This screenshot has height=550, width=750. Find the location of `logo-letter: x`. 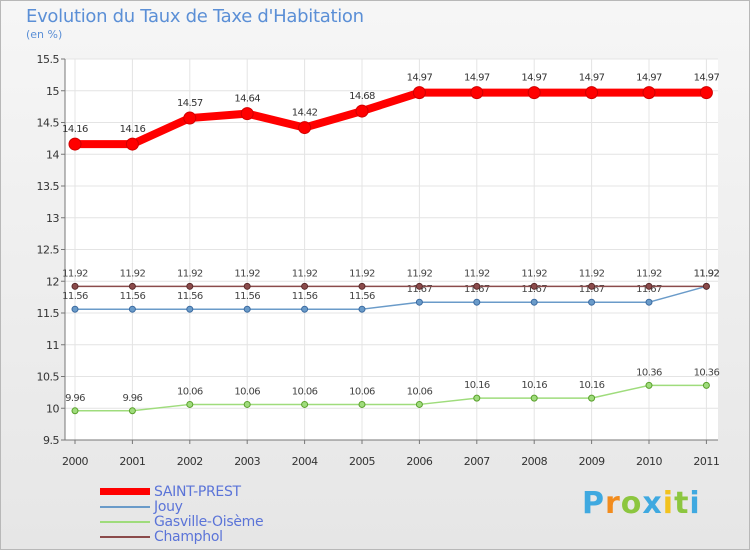

logo-letter: x is located at coordinates (652, 503).